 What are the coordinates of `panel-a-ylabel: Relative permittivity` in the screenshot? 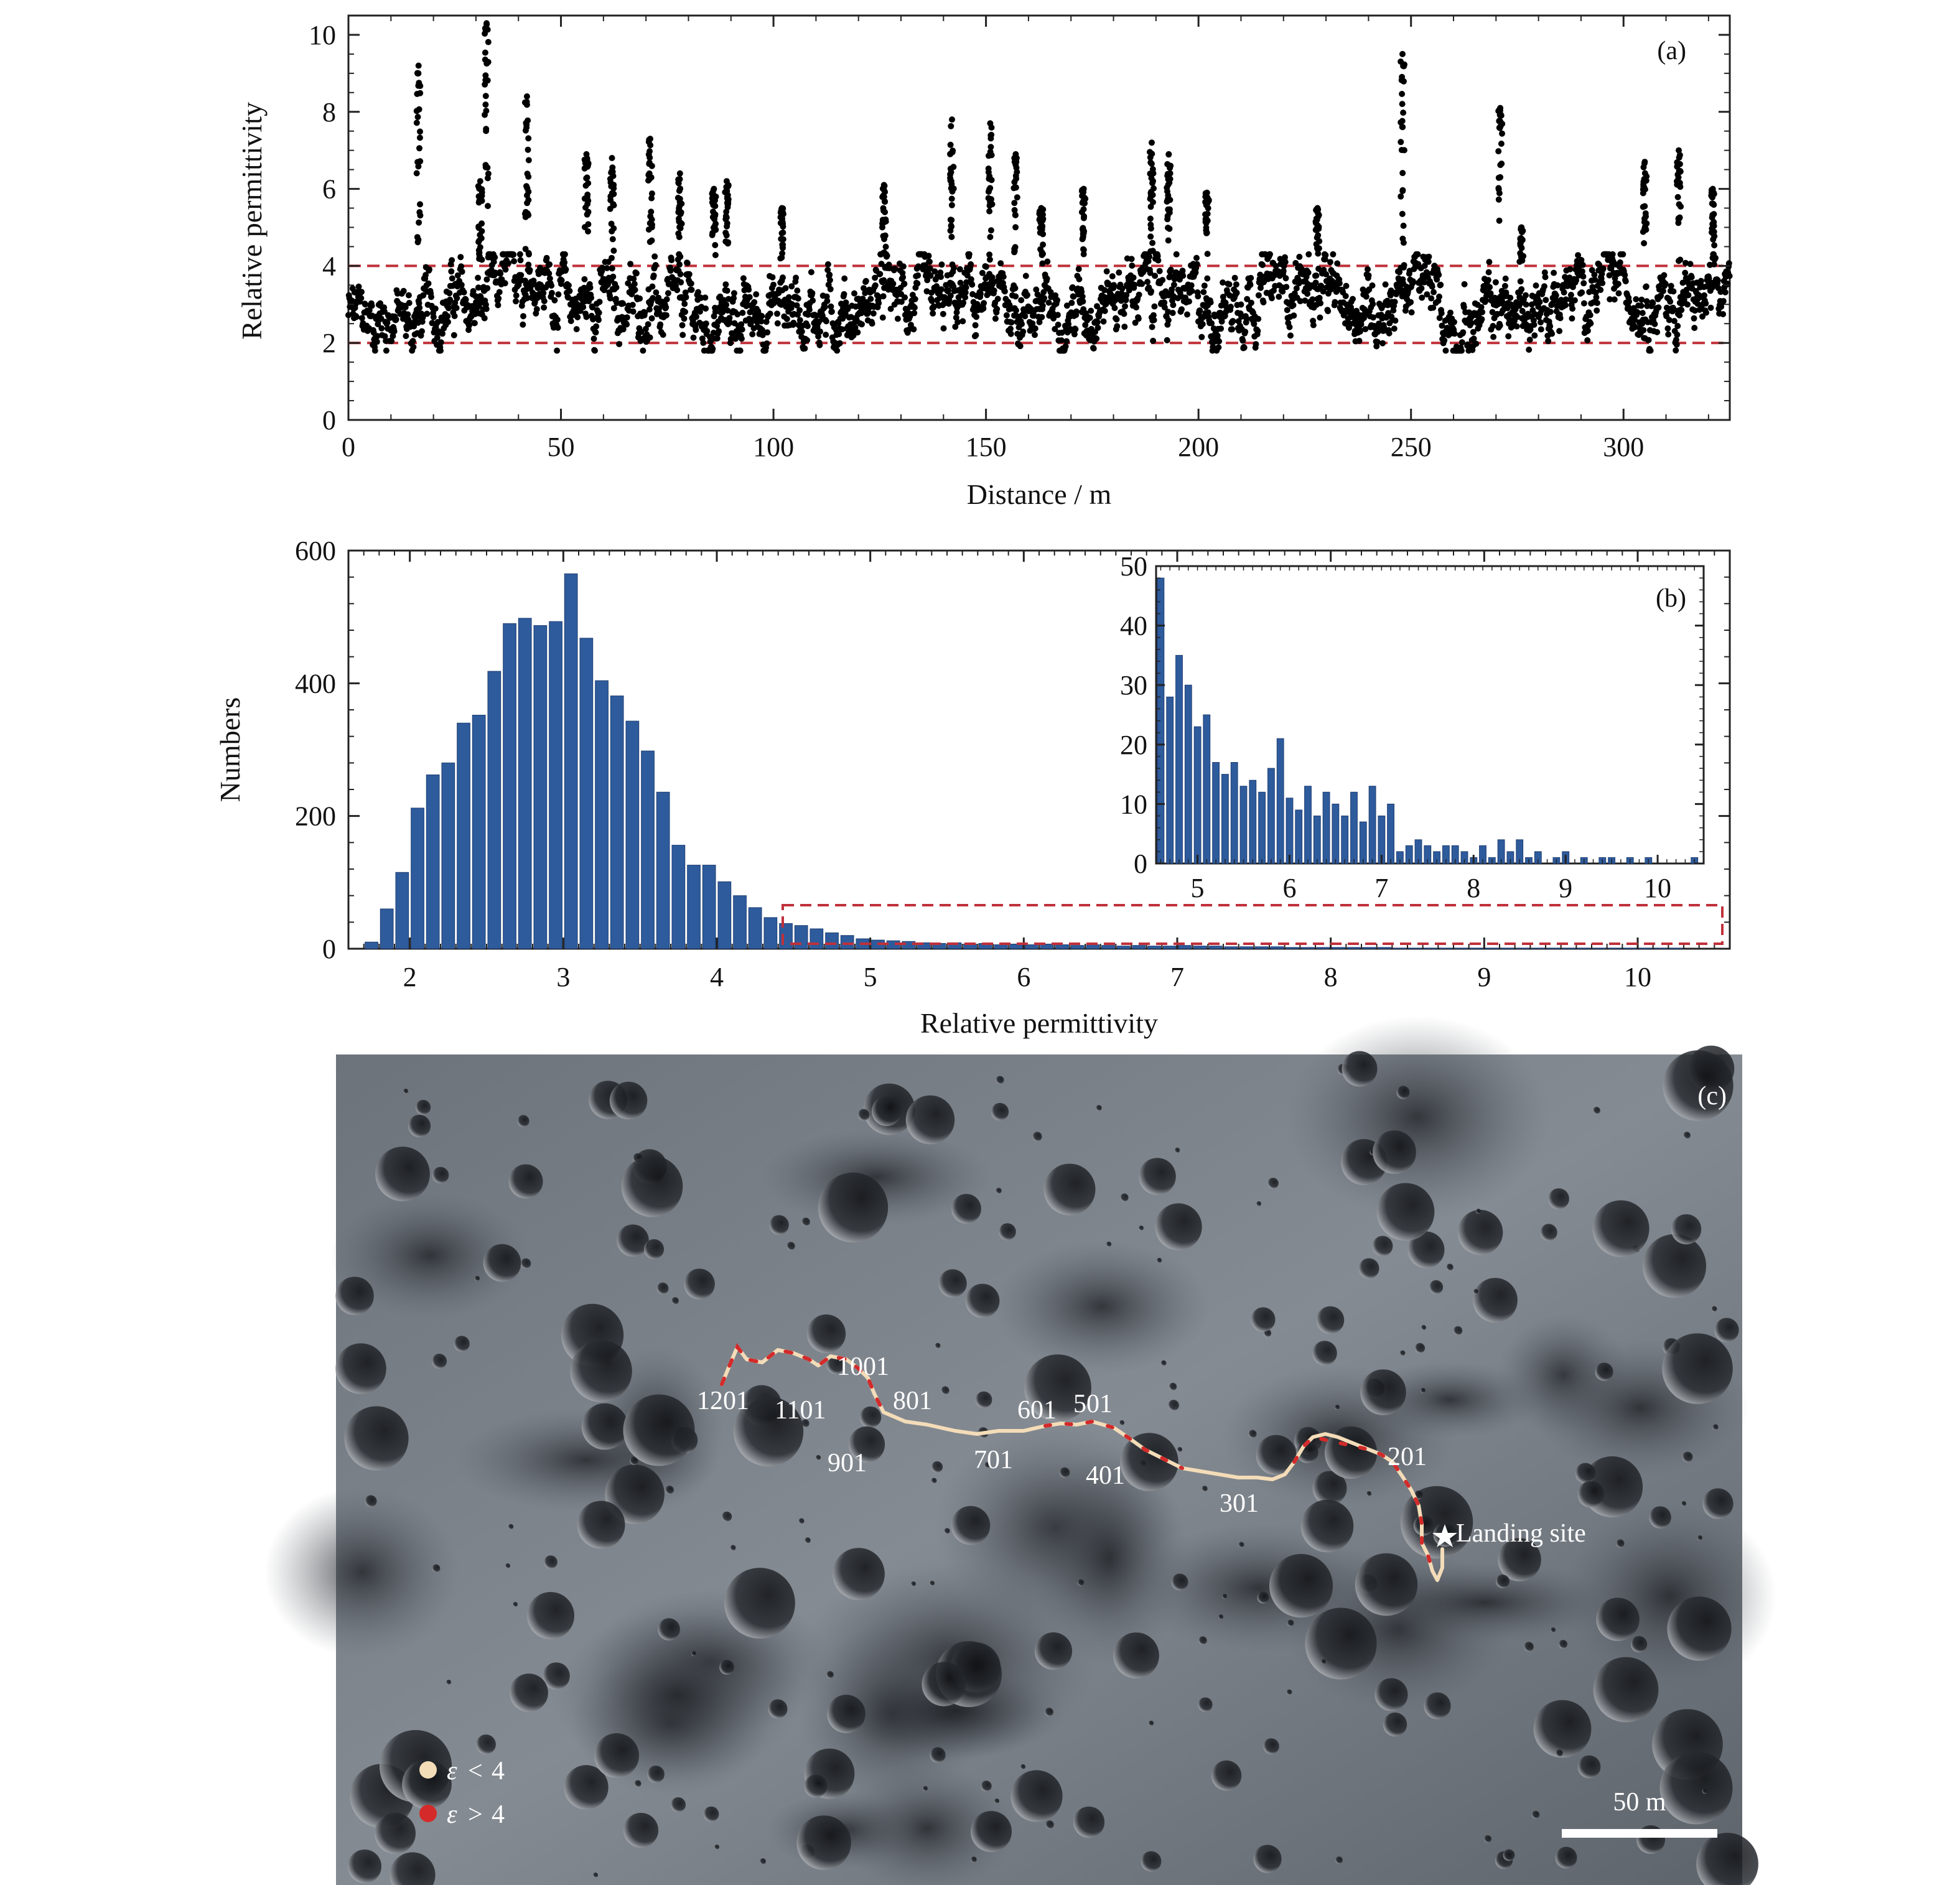 It's located at (252, 221).